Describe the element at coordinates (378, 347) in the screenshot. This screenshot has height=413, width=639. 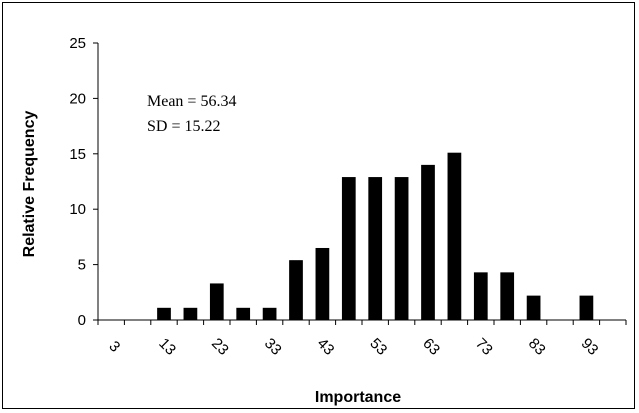
I see `x-tick-label: 53` at that location.